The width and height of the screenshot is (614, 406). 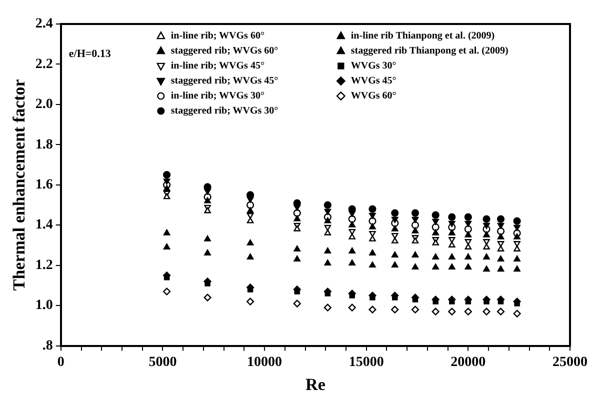 What do you see at coordinates (217, 96) in the screenshot?
I see `legend-label: in-line rib; WVGs 30°` at bounding box center [217, 96].